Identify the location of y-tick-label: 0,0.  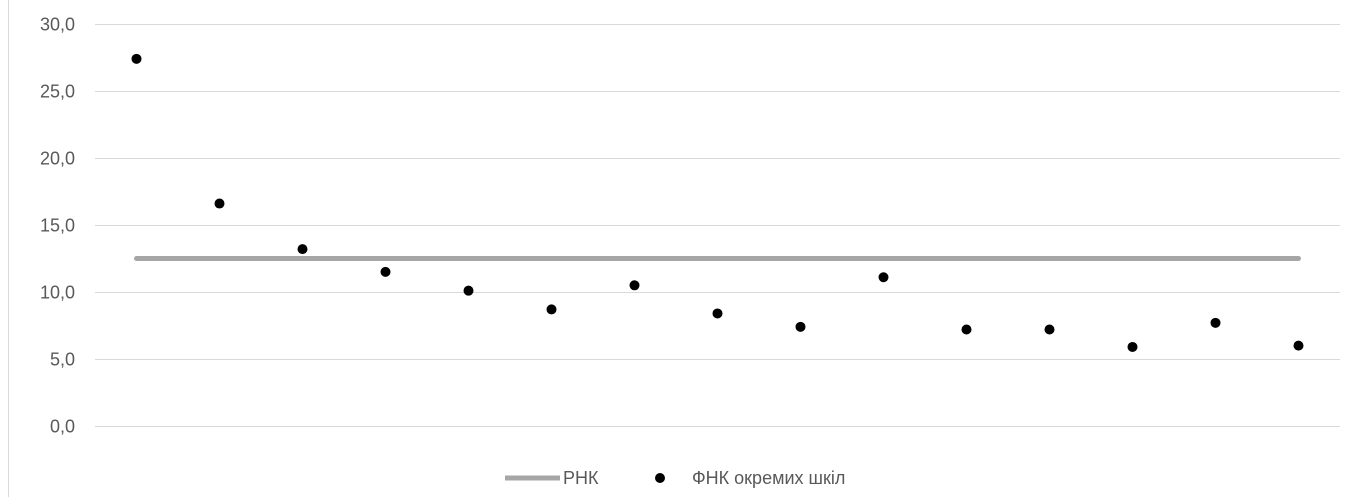
(62, 427).